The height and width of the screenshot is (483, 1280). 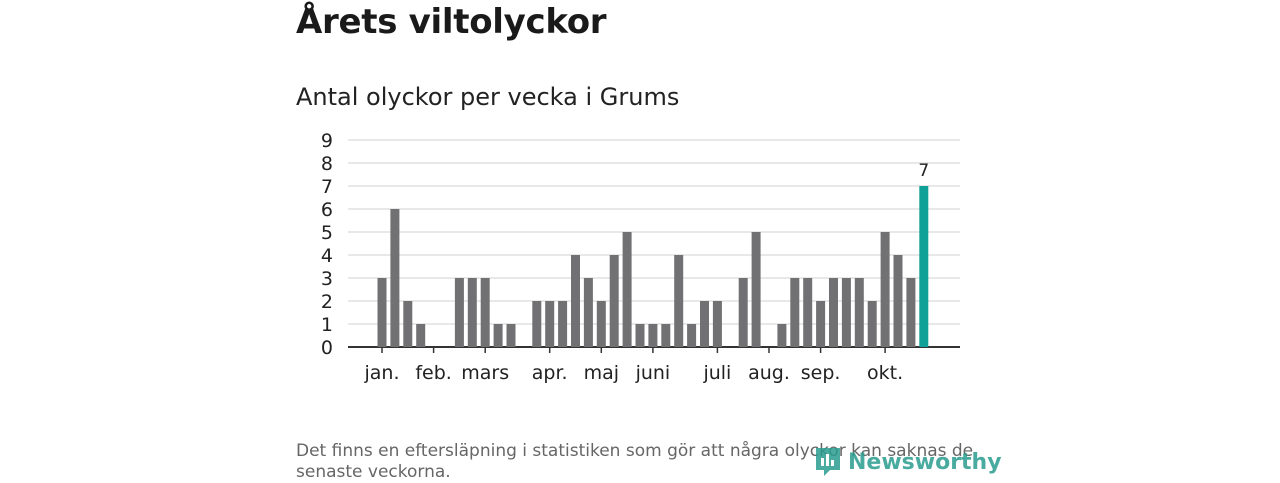 What do you see at coordinates (885, 373) in the screenshot?
I see `x-tick-label: okt.` at bounding box center [885, 373].